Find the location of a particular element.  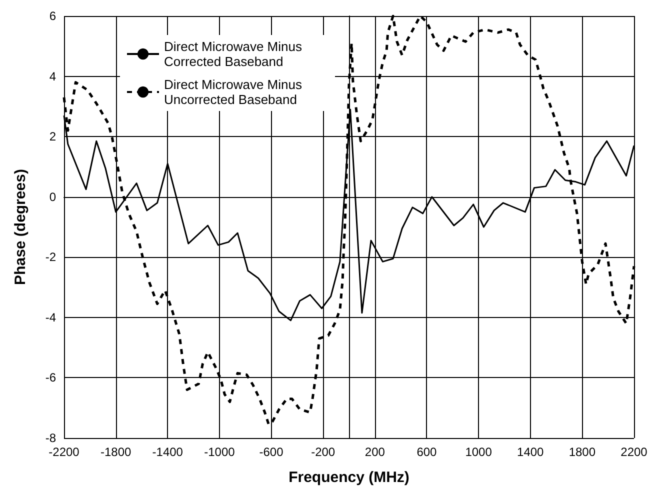

legend-label: Direct Microwave Minus Uncorrected Baseband is located at coordinates (235, 92).